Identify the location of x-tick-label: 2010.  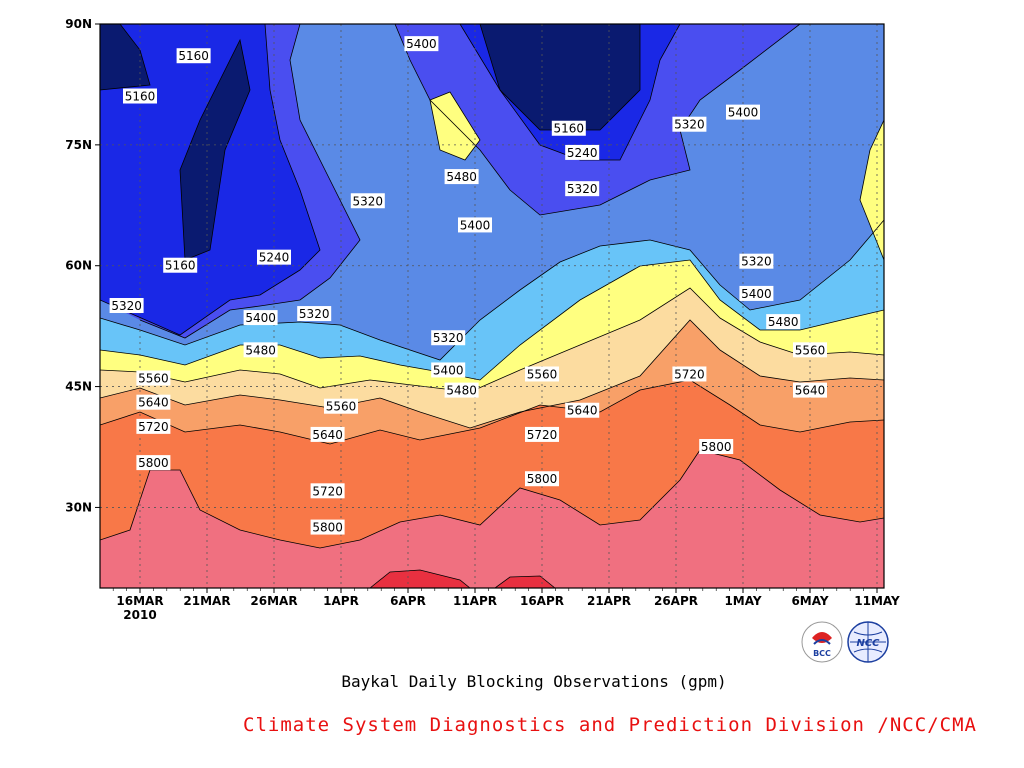
(139, 615).